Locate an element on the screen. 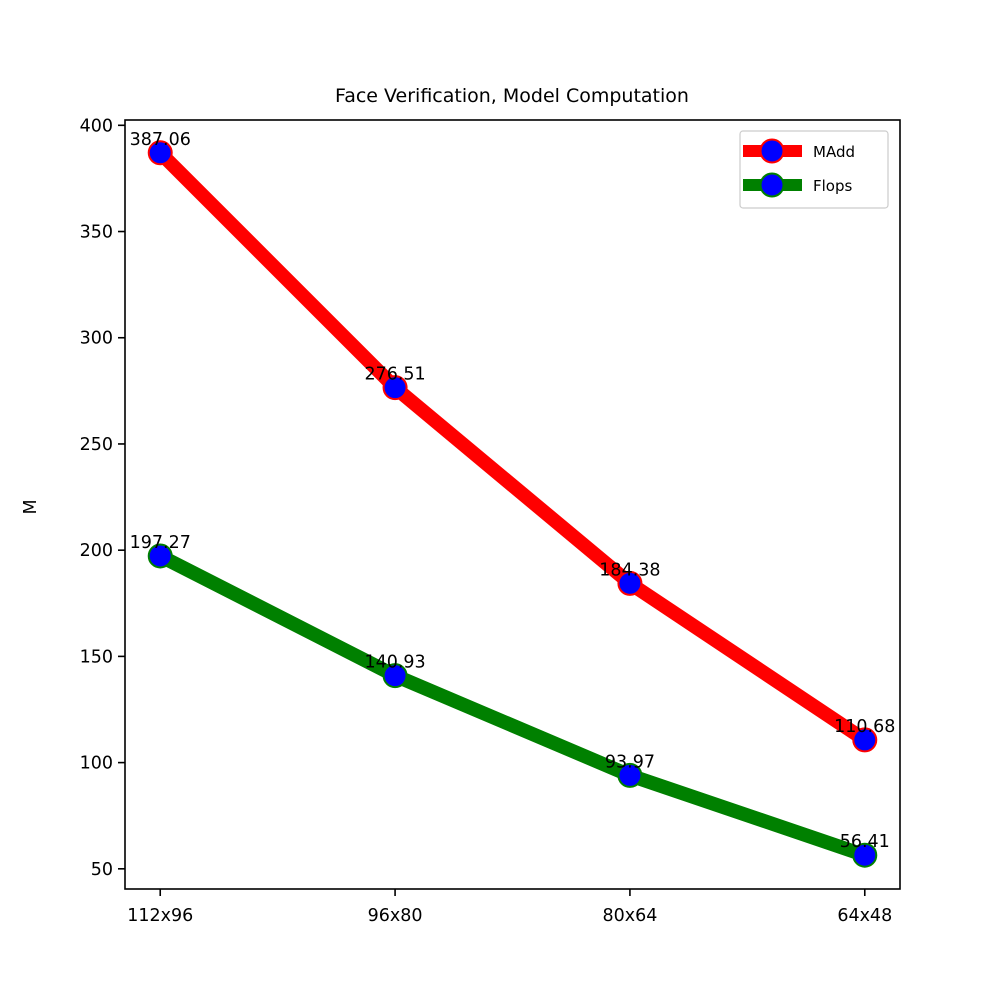  y-axis-label: M is located at coordinates (31, 506).